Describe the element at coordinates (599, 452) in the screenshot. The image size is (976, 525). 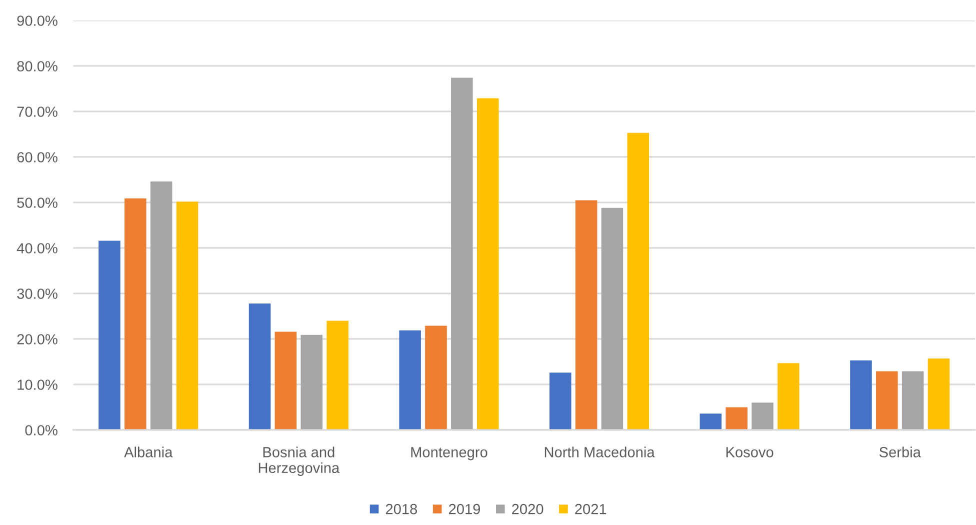
I see `x-tick-label: North Macedonia` at that location.